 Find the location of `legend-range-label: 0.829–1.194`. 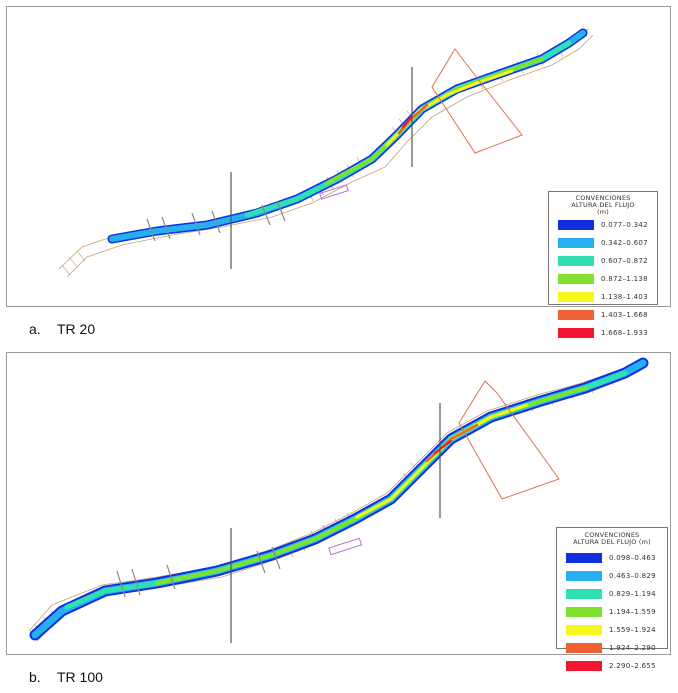

legend-range-label: 0.829–1.194 is located at coordinates (632, 594).